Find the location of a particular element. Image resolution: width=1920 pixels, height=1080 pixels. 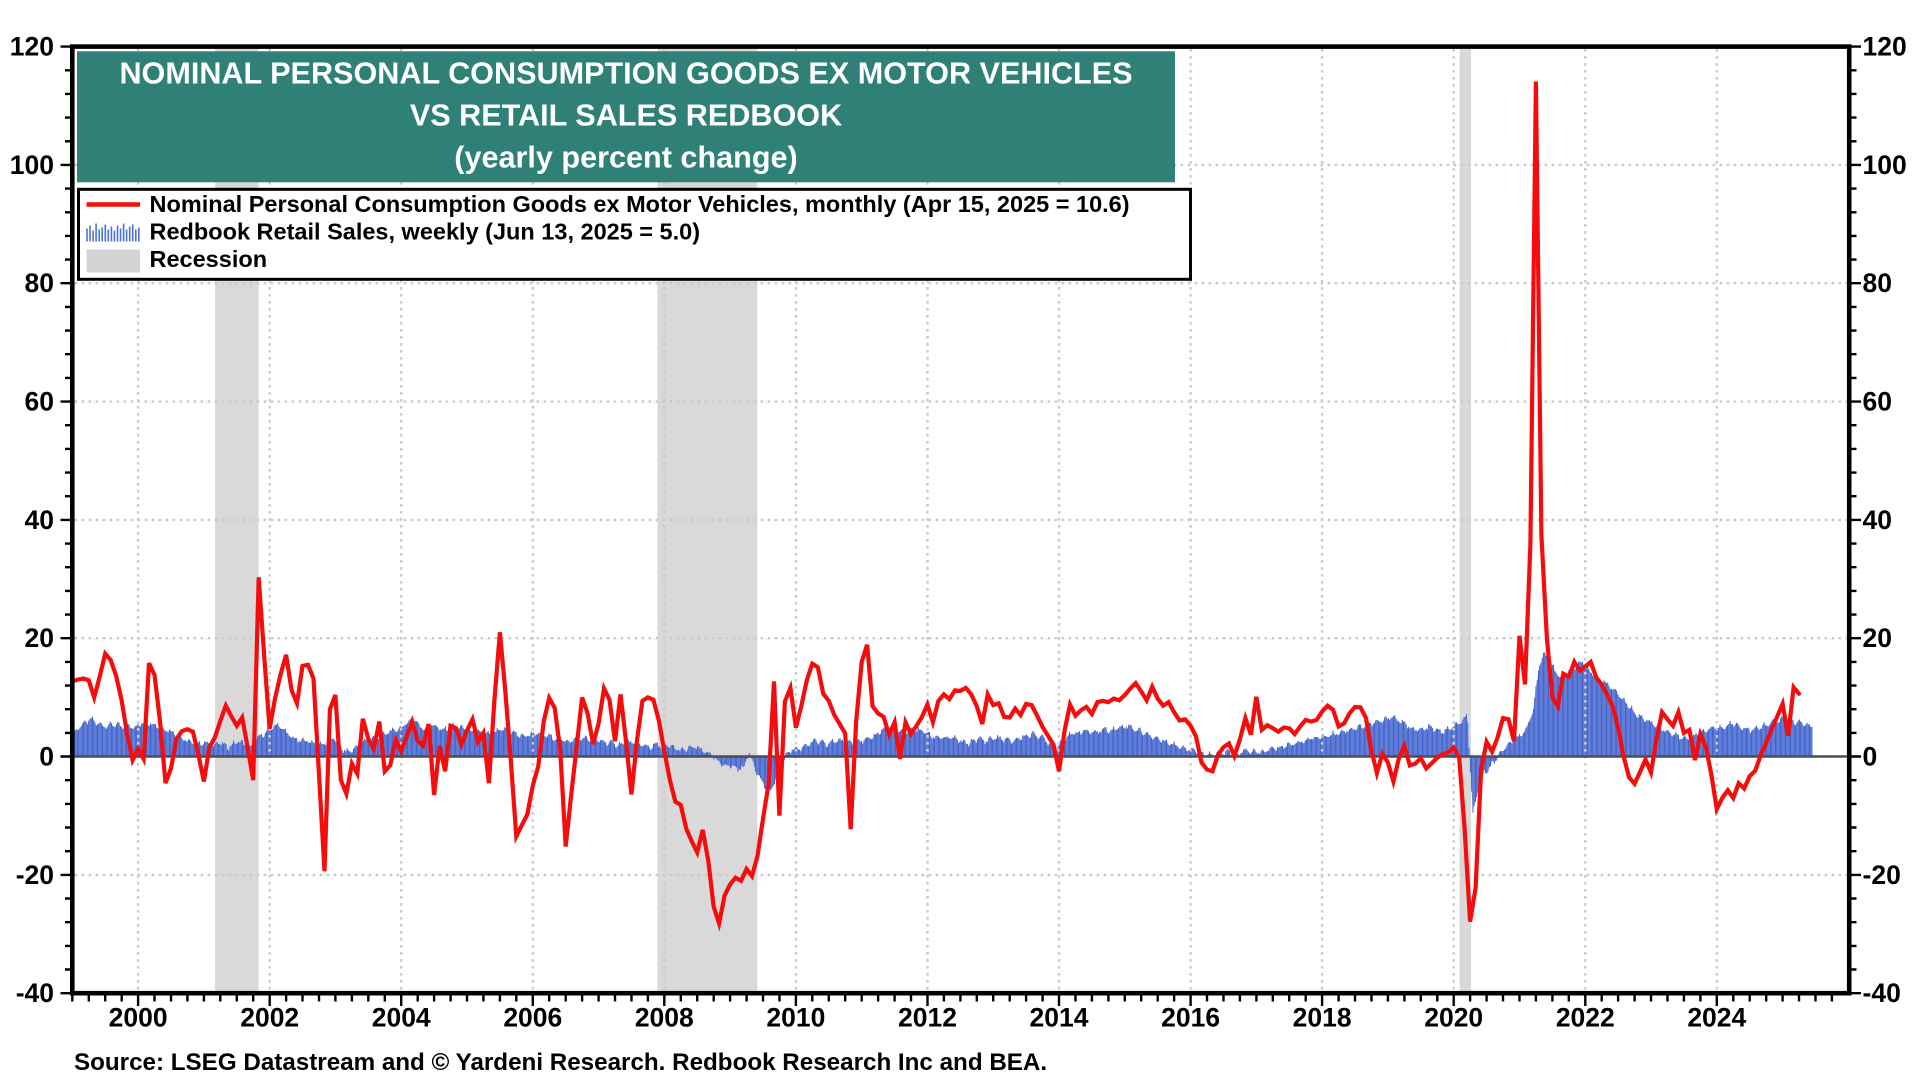

svg-text: Recession is located at coordinates (209, 259).